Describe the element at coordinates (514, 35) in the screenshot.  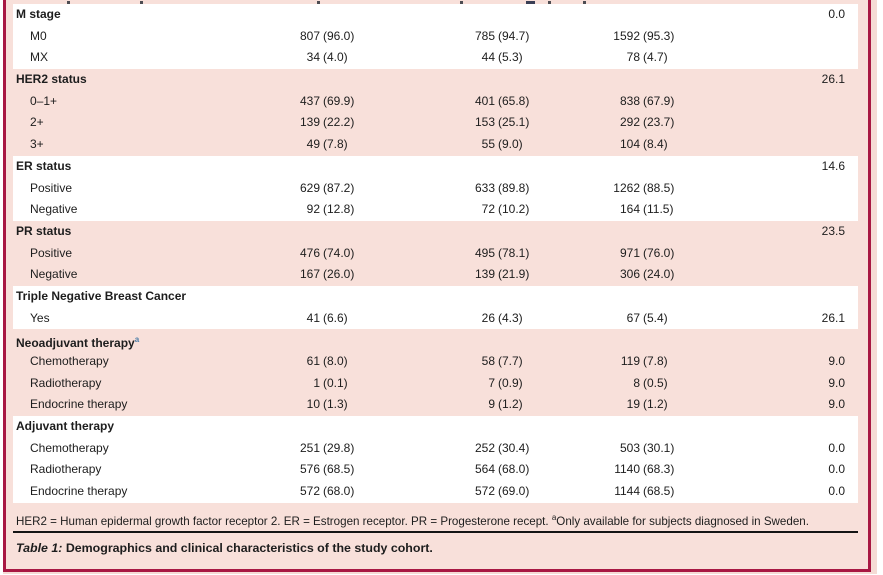
I see `col2-percent: (94.7)` at that location.